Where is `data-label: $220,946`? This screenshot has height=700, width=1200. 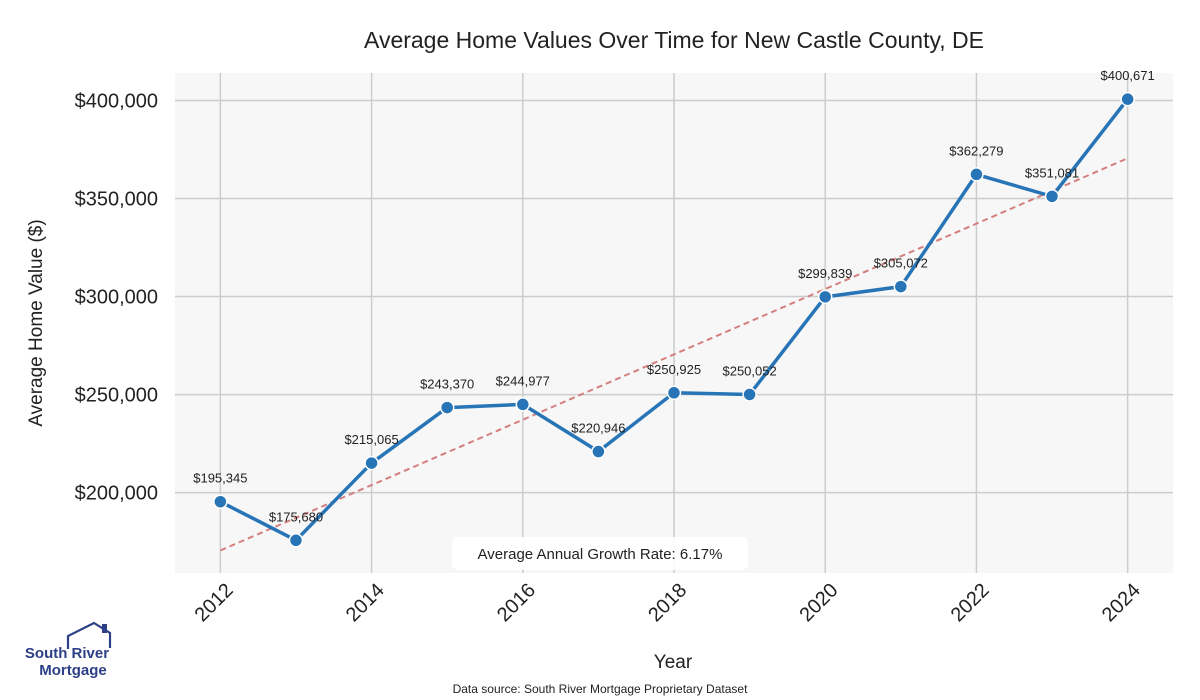 data-label: $220,946 is located at coordinates (598, 428).